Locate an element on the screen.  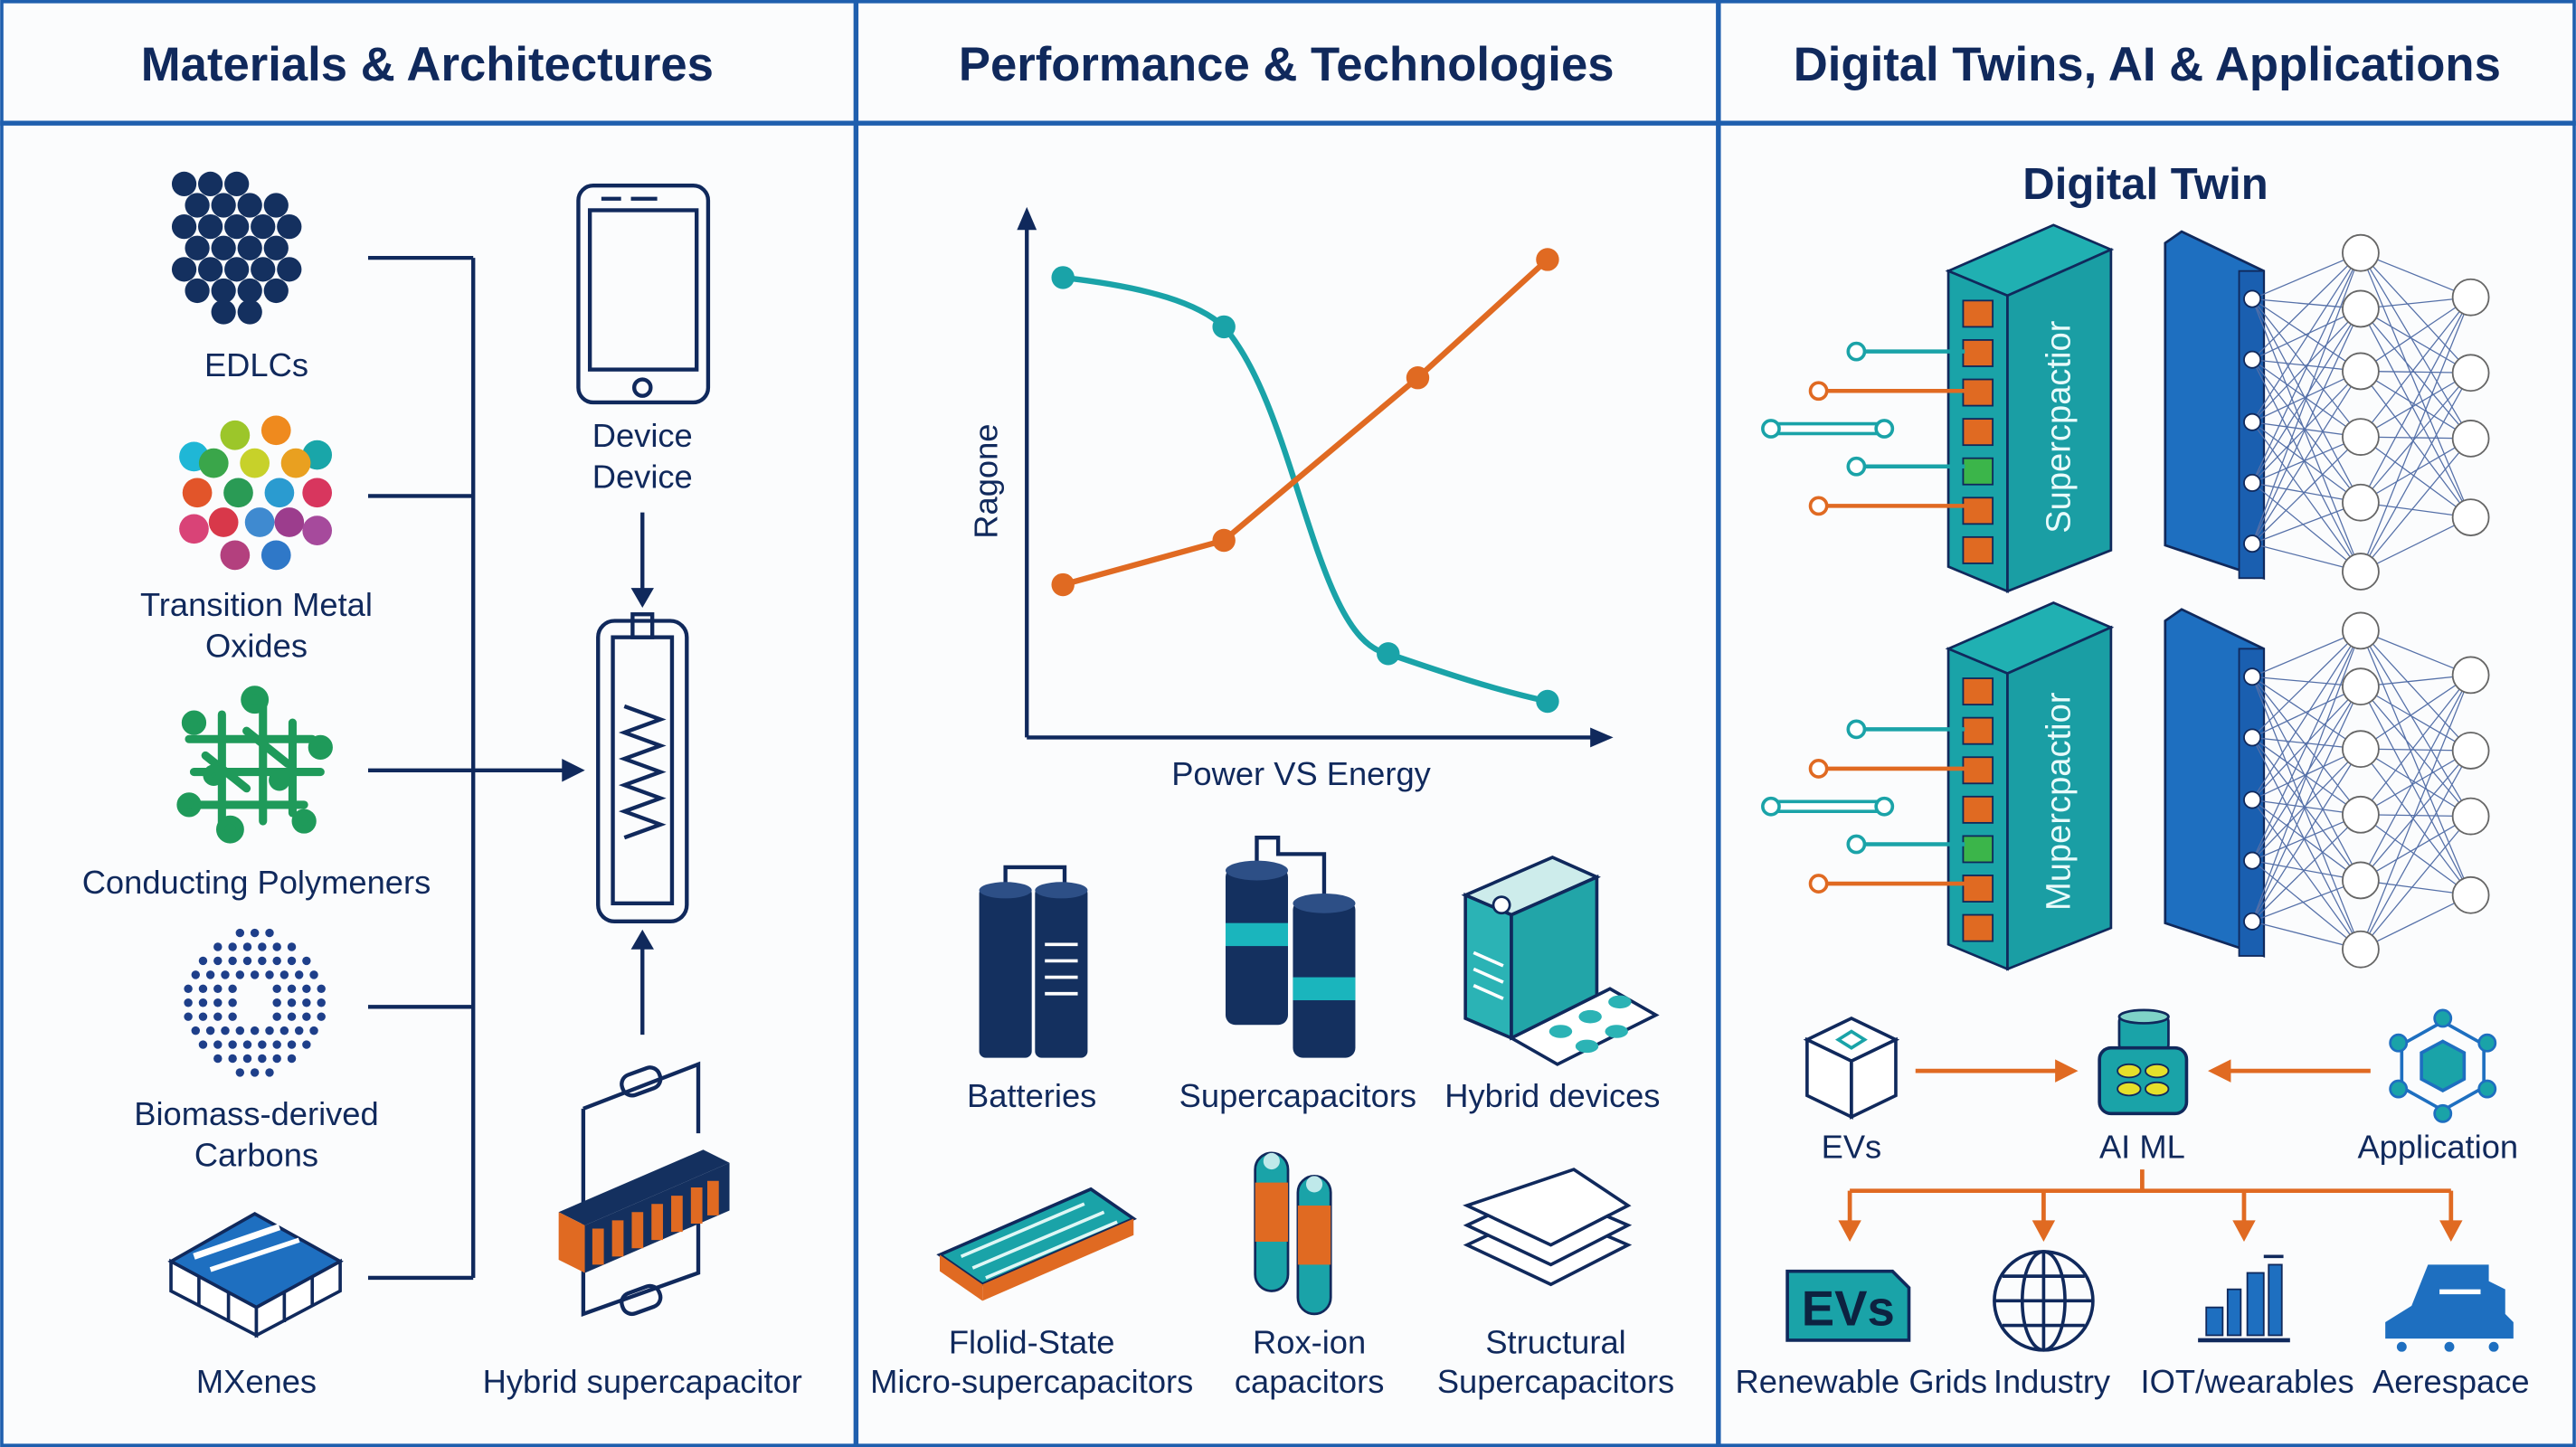
application-tree-arrows is located at coordinates (2151, 1205).